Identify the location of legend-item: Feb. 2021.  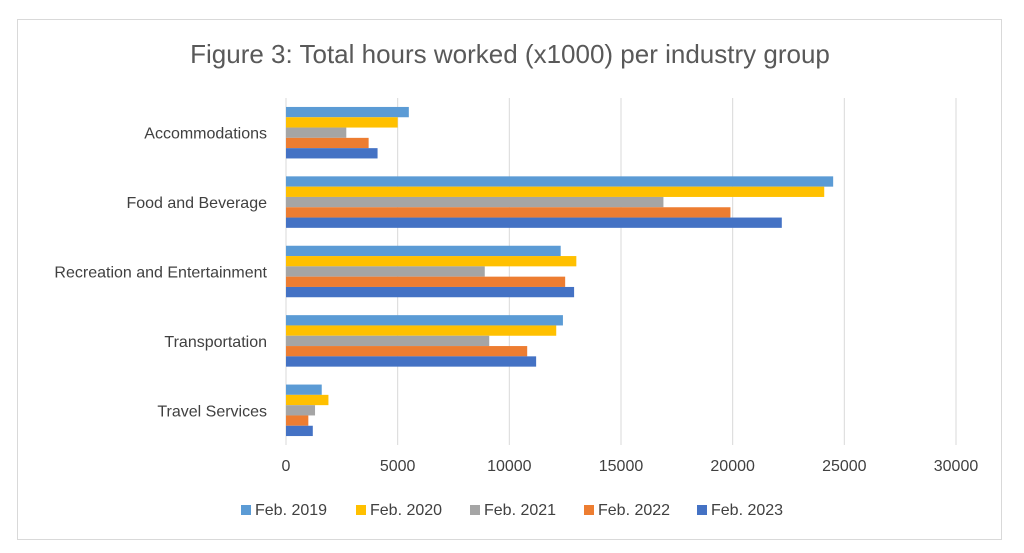
(513, 510).